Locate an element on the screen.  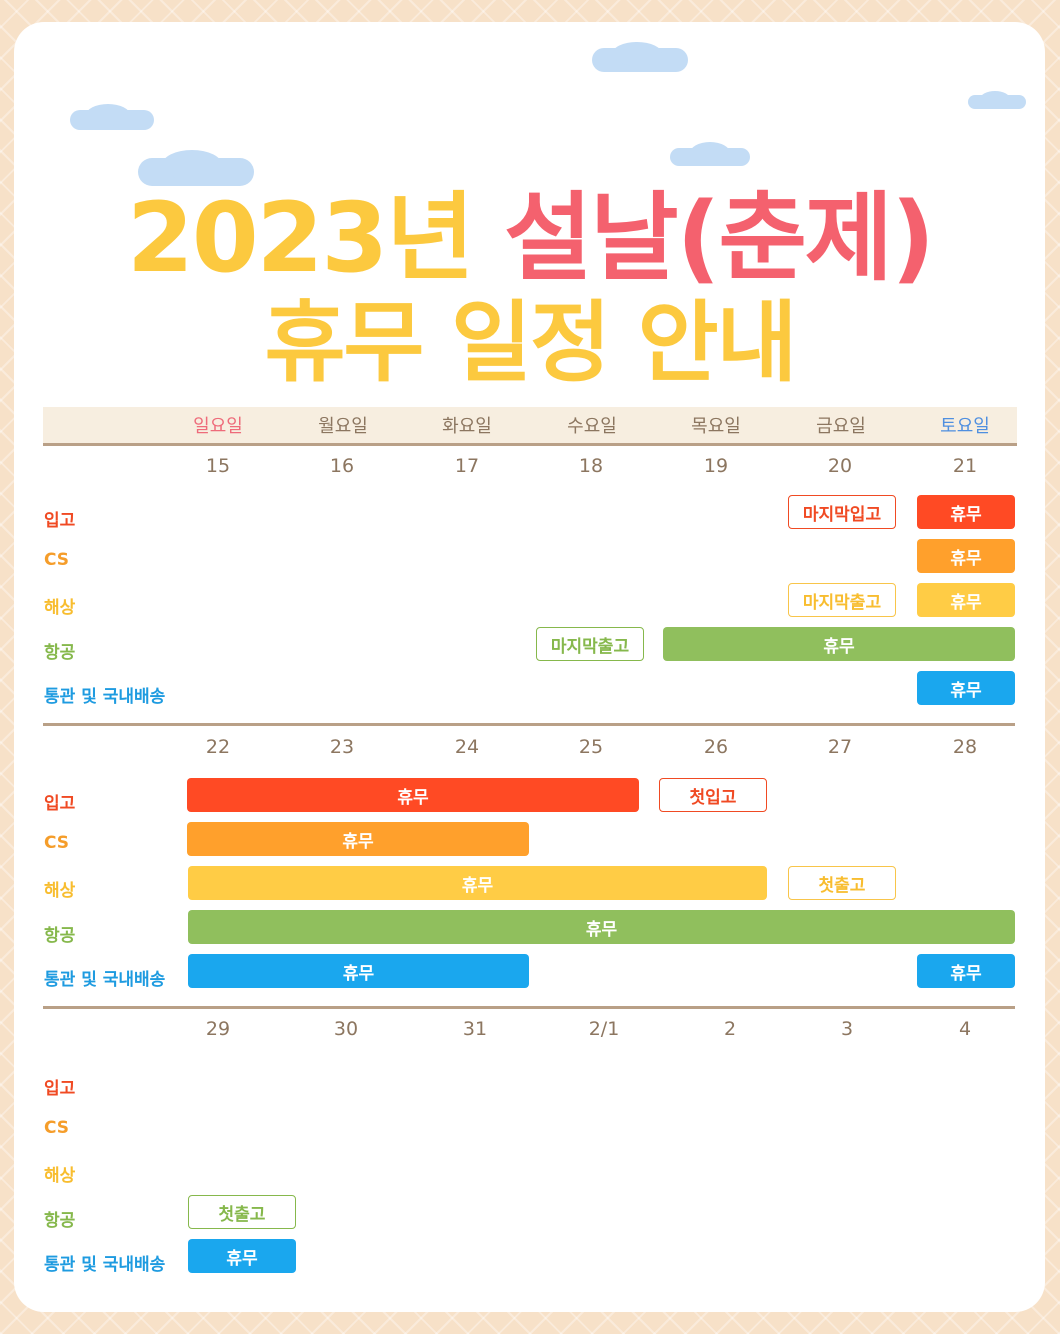
date-cell: 24 is located at coordinates (467, 747).